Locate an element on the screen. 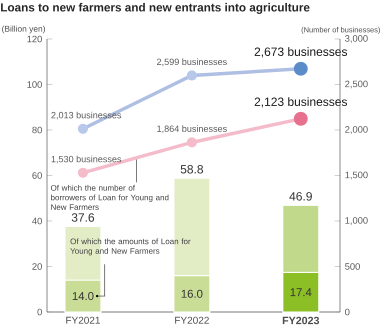 Image resolution: width=382 pixels, height=328 pixels. y2-tick-label: 3,000 is located at coordinates (356, 39).